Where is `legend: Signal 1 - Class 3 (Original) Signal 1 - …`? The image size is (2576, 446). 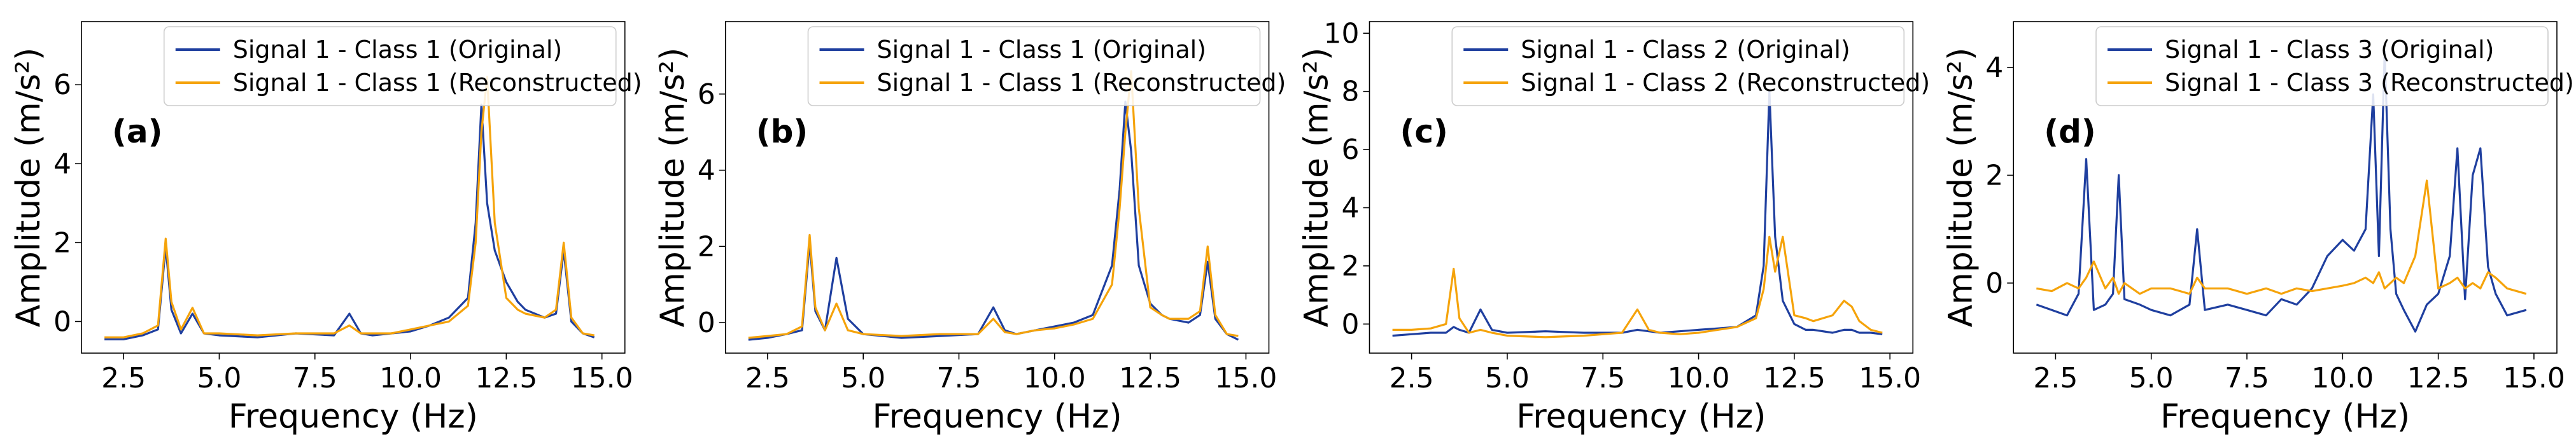
legend: Signal 1 - Class 3 (Original) Signal 1 - … is located at coordinates (2334, 66).